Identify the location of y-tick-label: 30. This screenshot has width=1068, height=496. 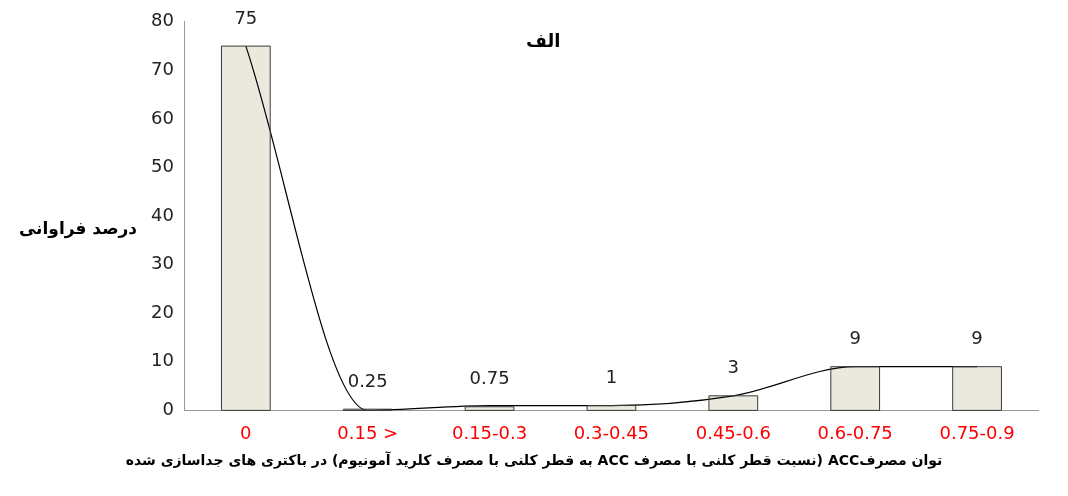
(162, 263).